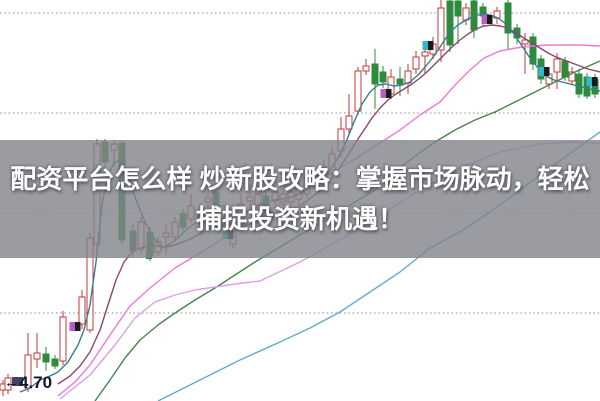 This screenshot has width=600, height=401. I want to click on price-annotation: ← 4.70, so click(28, 382).